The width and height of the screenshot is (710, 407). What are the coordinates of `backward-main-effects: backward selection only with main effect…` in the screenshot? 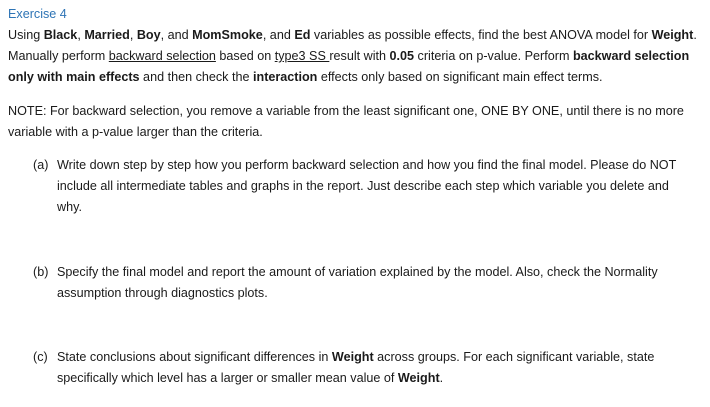 It's located at (349, 66).